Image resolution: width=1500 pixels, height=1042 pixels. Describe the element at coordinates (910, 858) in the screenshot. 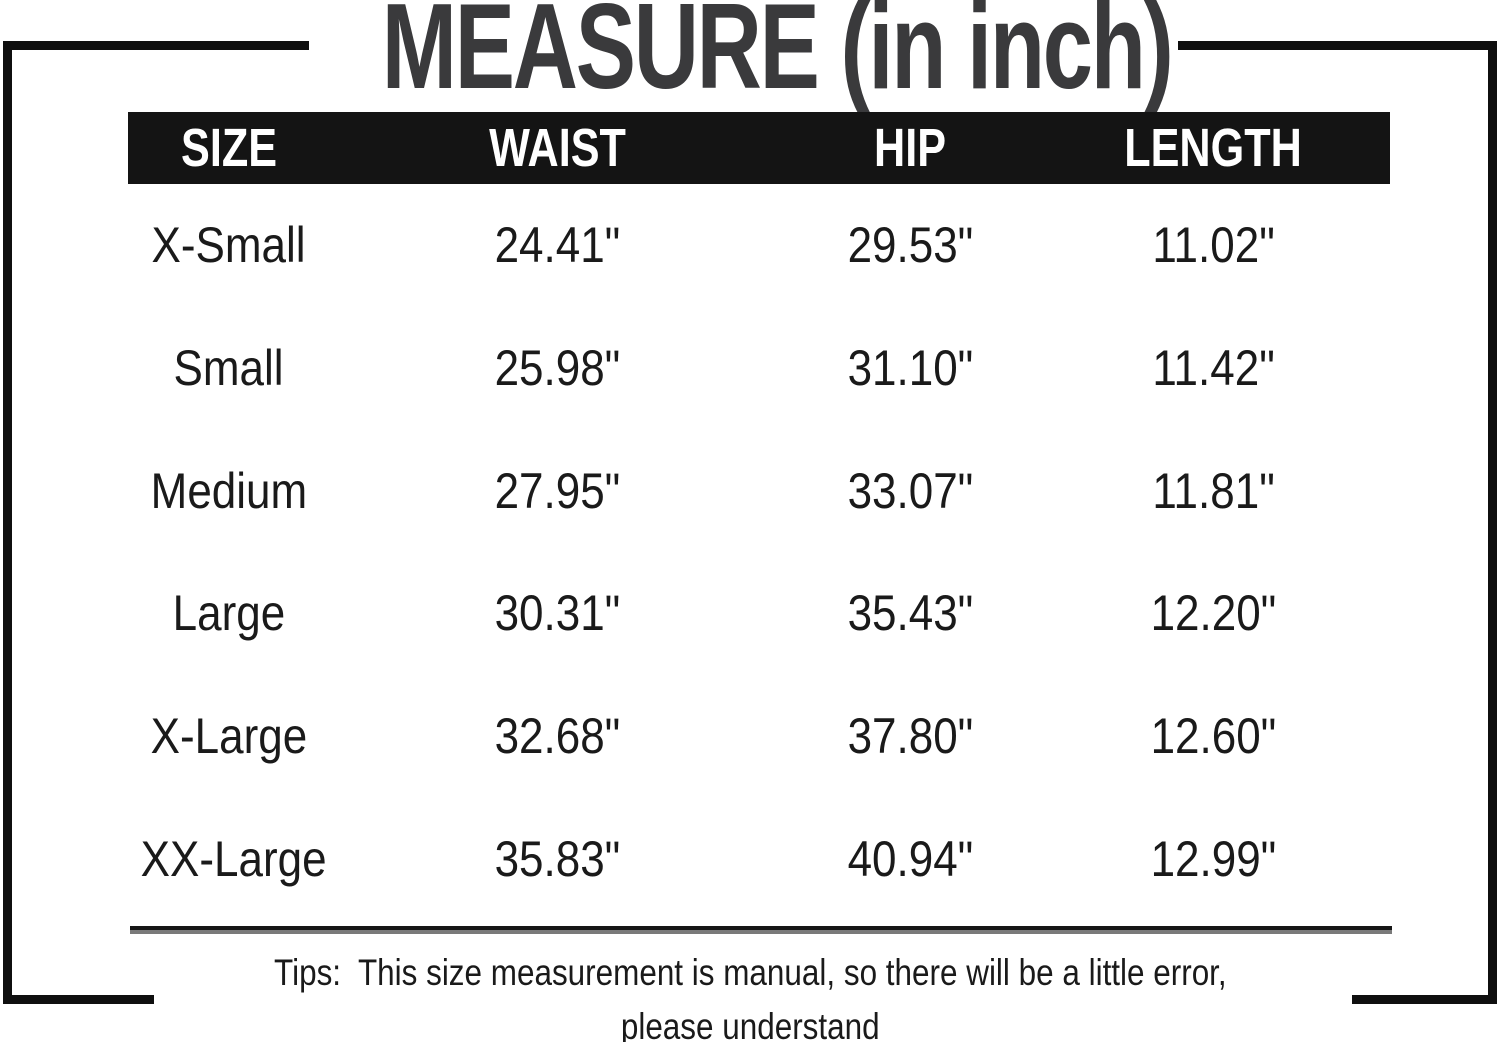

I see `hip-cell: 40.94"` at that location.